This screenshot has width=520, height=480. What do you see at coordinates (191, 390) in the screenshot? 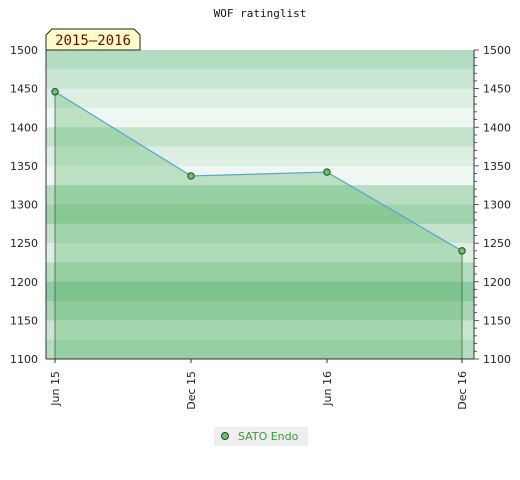
I see `x-tick-label: Dec 15` at bounding box center [191, 390].